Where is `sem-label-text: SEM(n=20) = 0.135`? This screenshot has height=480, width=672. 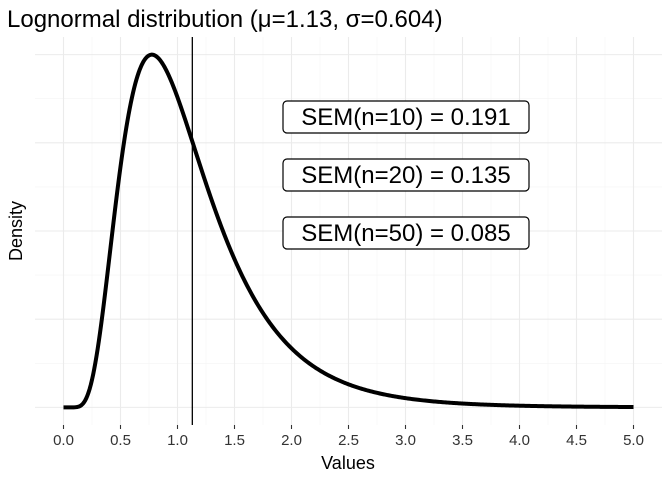 sem-label-text: SEM(n=20) = 0.135 is located at coordinates (405, 175).